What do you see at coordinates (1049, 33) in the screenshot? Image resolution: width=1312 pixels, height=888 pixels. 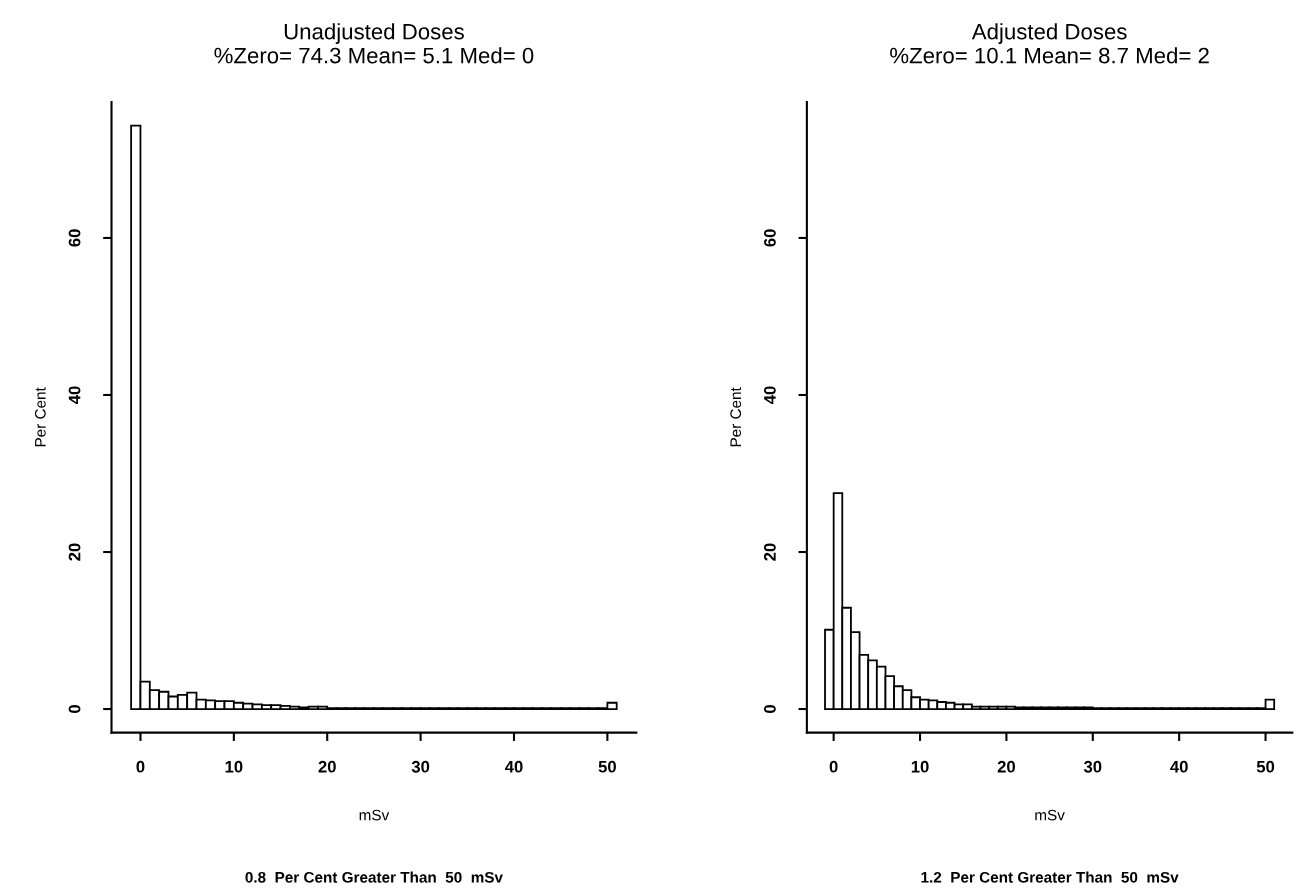 I see `chart-title: Adjusted Doses` at bounding box center [1049, 33].